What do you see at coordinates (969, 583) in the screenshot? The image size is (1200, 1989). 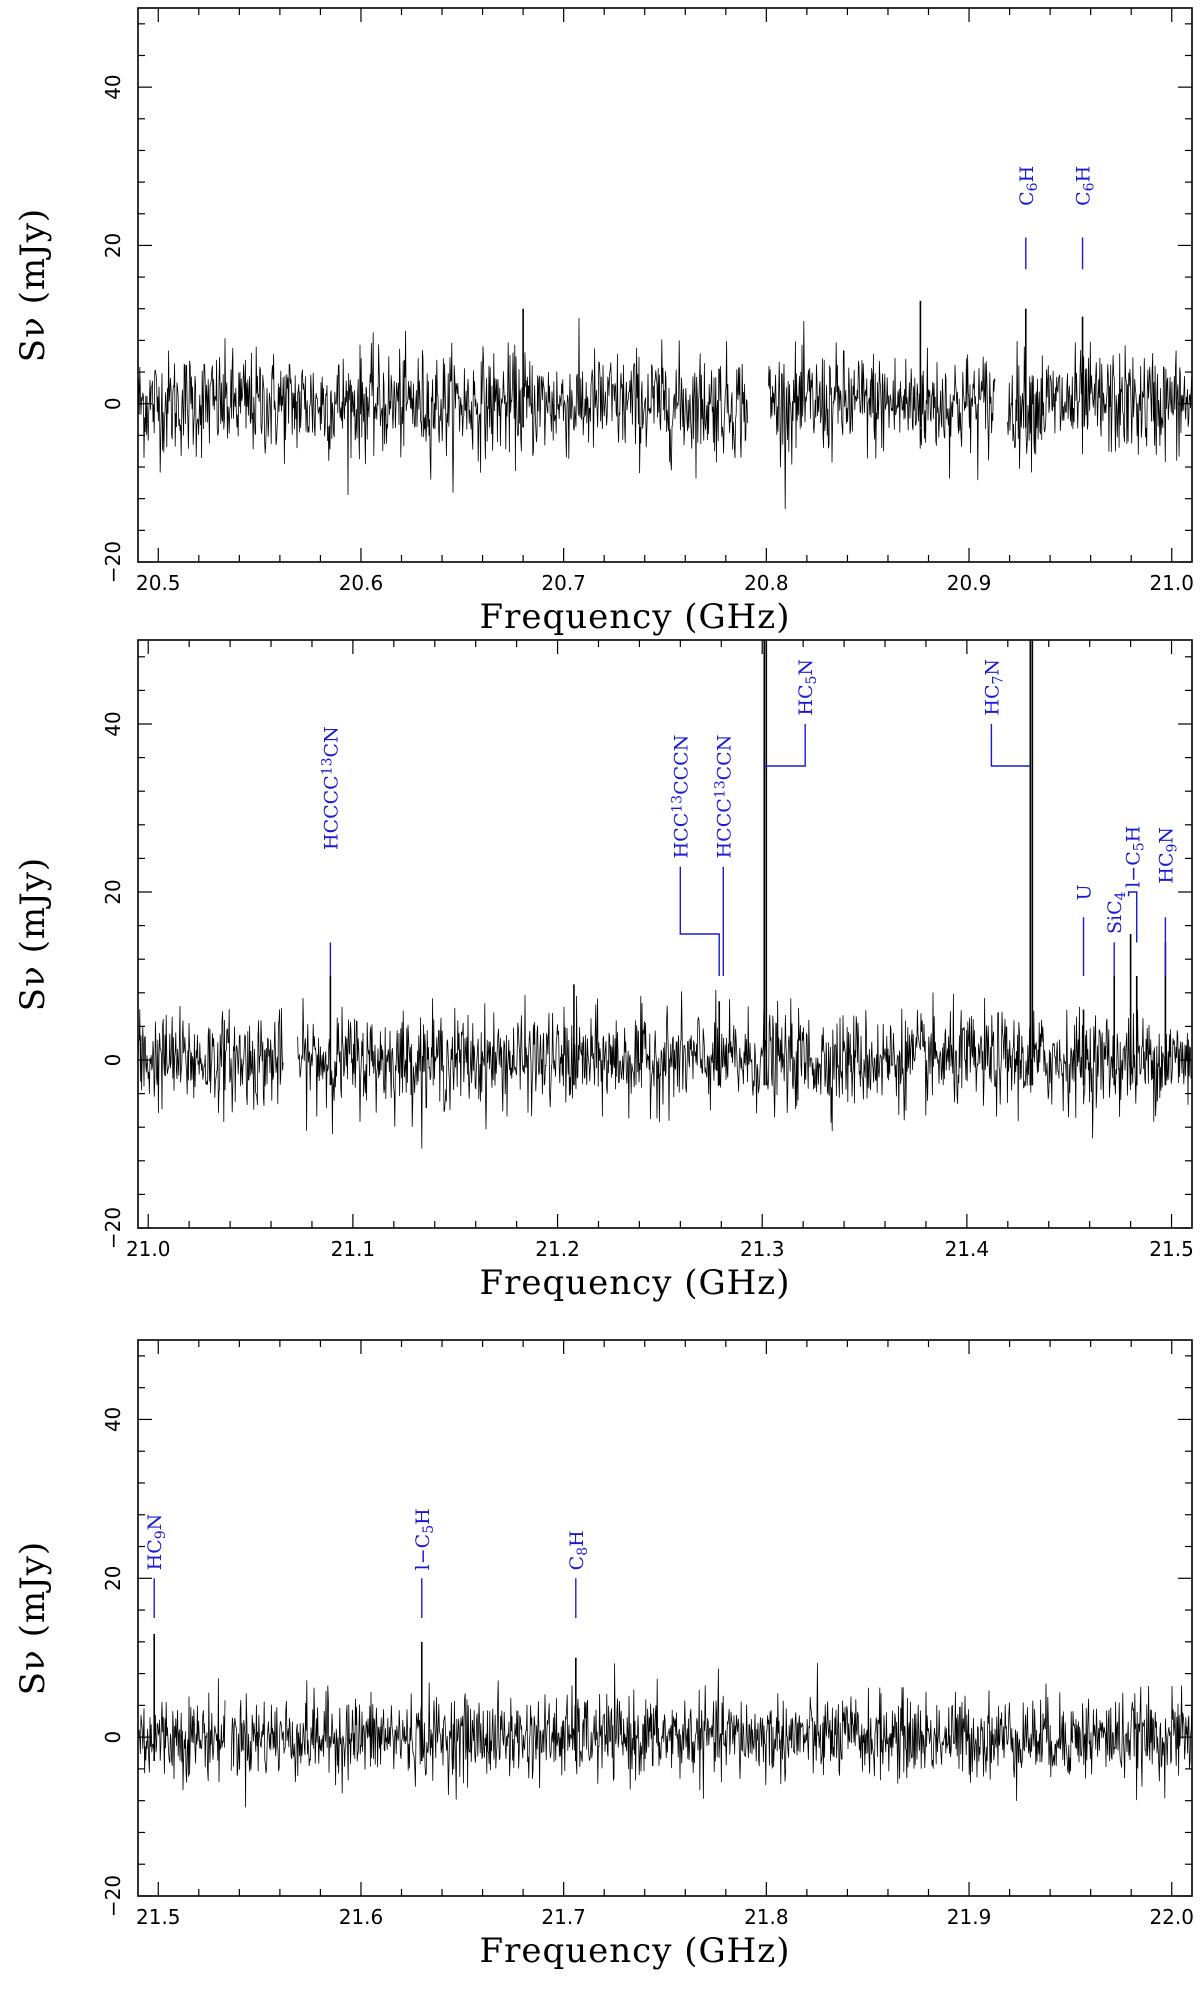 I see `x-tick-label: 20.9` at bounding box center [969, 583].